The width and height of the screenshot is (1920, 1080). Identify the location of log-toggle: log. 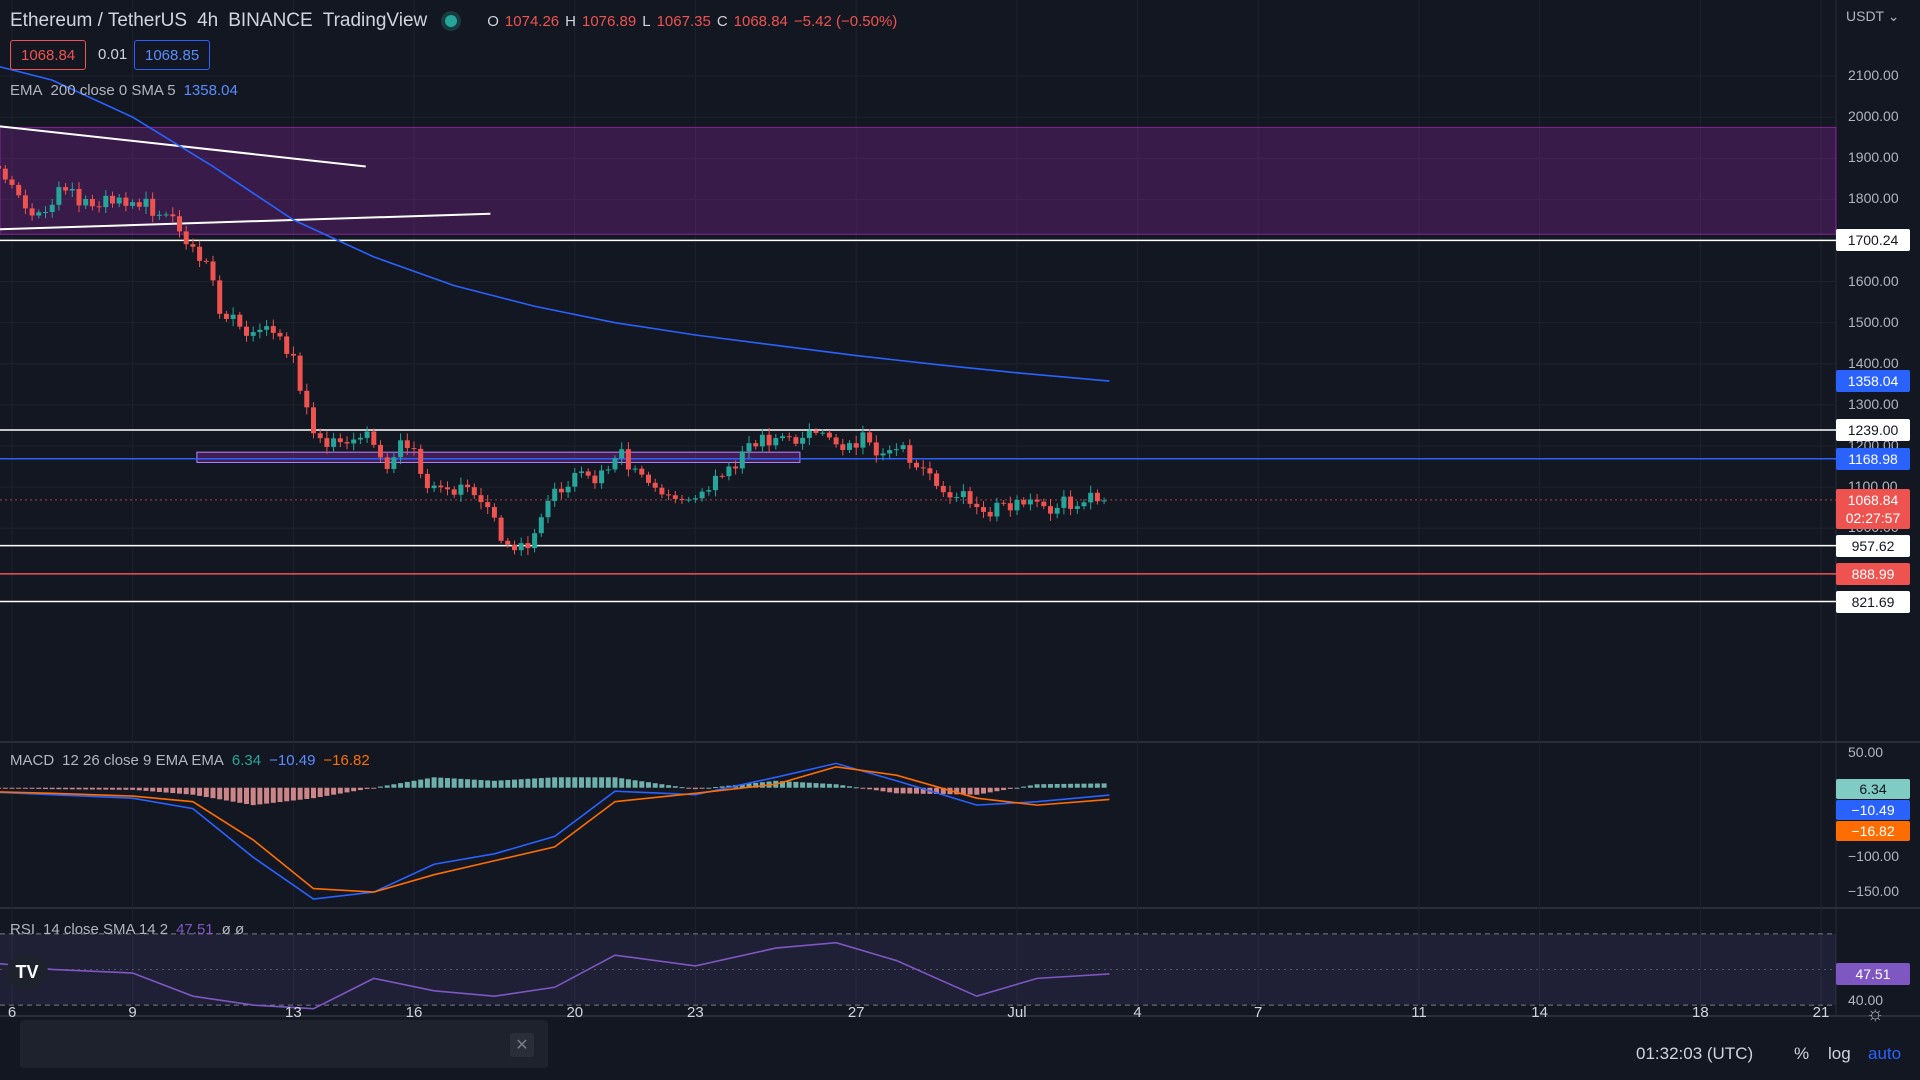
(1839, 1053).